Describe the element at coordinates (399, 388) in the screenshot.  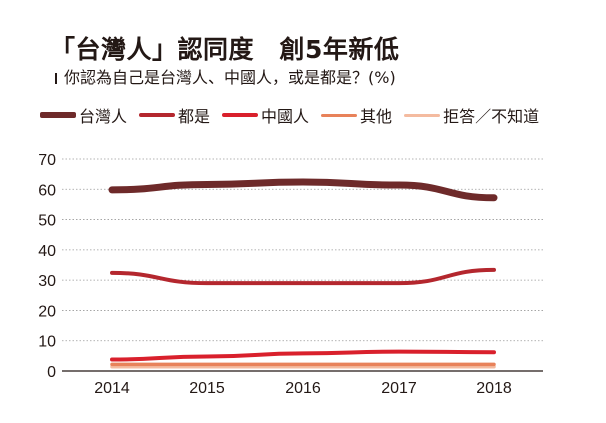
I see `x-tick-label: 2017` at that location.